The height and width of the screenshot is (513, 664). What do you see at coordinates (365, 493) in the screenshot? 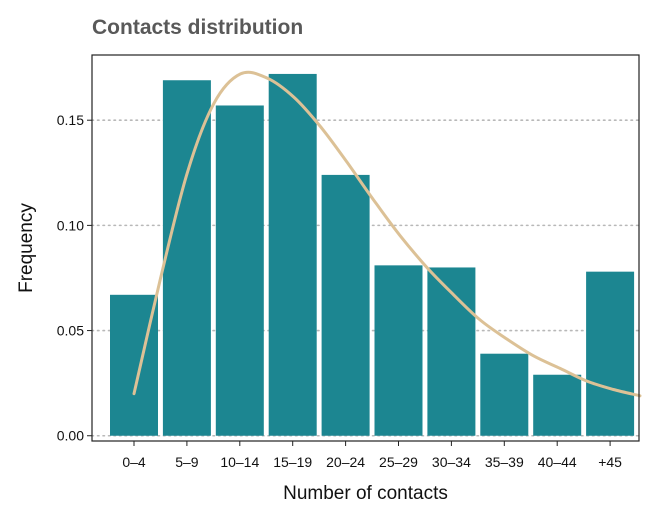
I see `x-axis-title: Number of contacts` at bounding box center [365, 493].